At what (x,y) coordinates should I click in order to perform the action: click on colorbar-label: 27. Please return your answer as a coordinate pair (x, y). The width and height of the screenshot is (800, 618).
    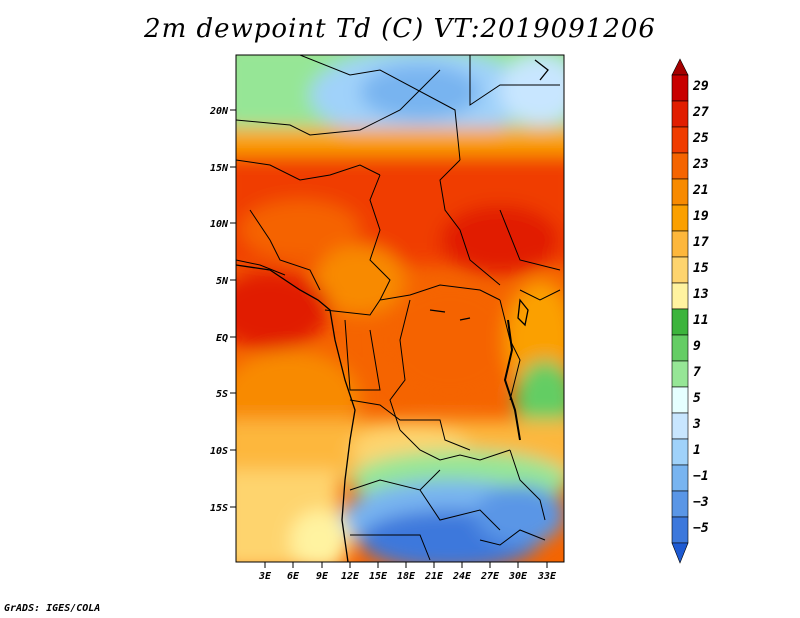
    Looking at the image, I should click on (700, 112).